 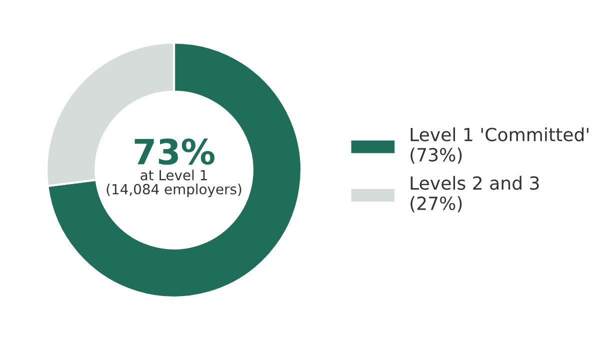 What do you see at coordinates (173, 175) in the screenshot?
I see `text: at Level 1` at bounding box center [173, 175].